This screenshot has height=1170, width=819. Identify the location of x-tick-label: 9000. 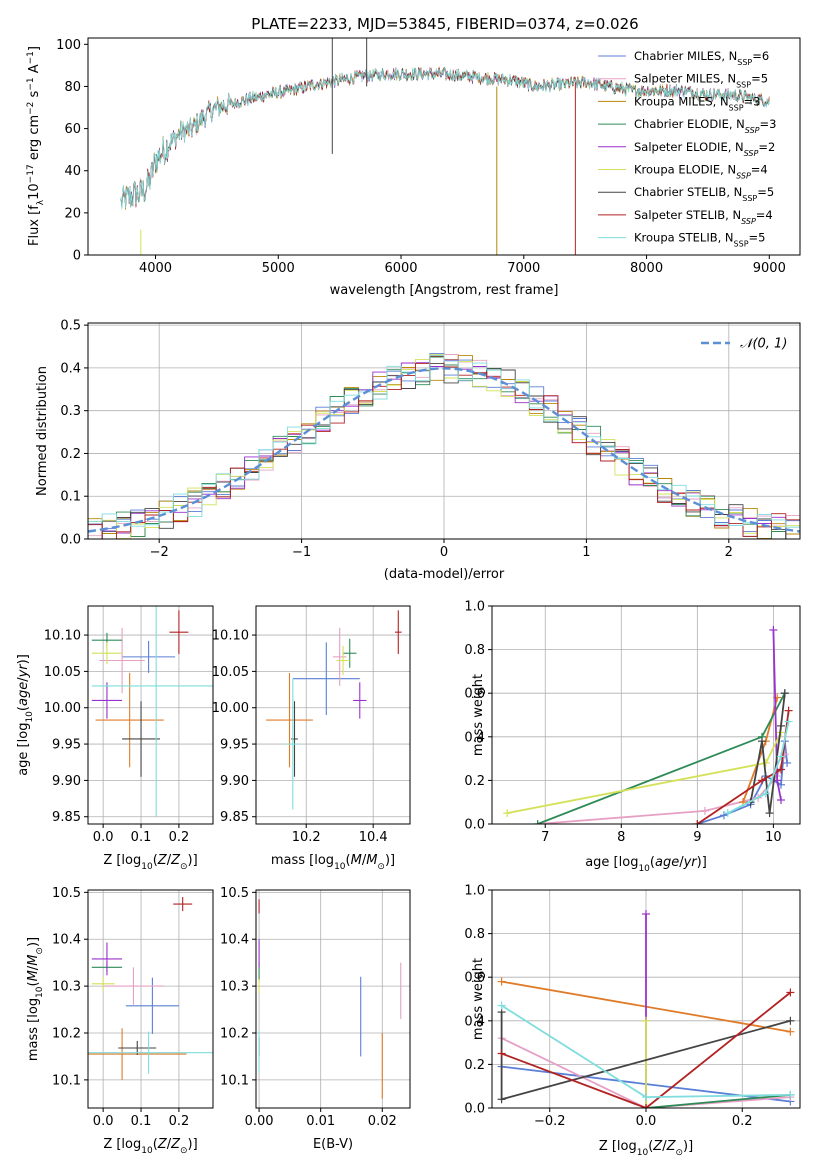
(769, 268).